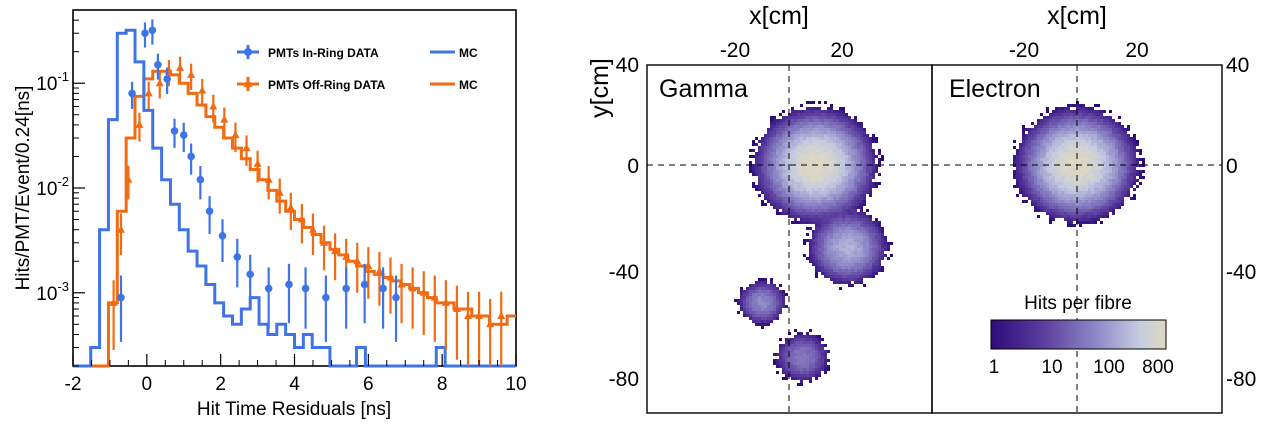 This screenshot has height=425, width=1271. What do you see at coordinates (1241, 379) in the screenshot?
I see `right-y-tick-neg80: -80` at bounding box center [1241, 379].